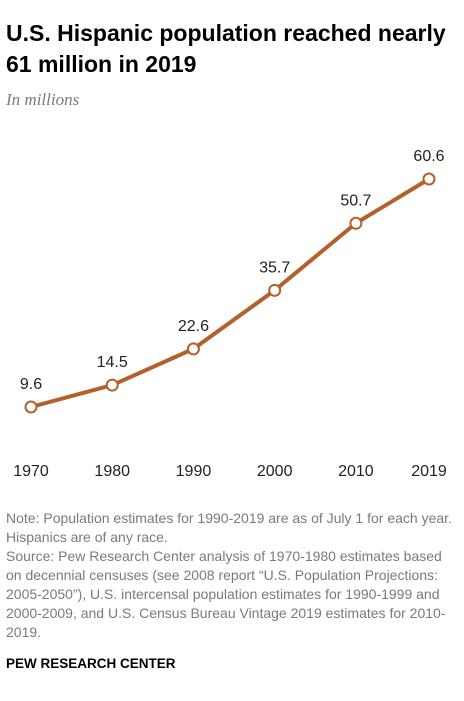 This screenshot has height=701, width=464. What do you see at coordinates (193, 326) in the screenshot?
I see `data-label: 22.6` at bounding box center [193, 326].